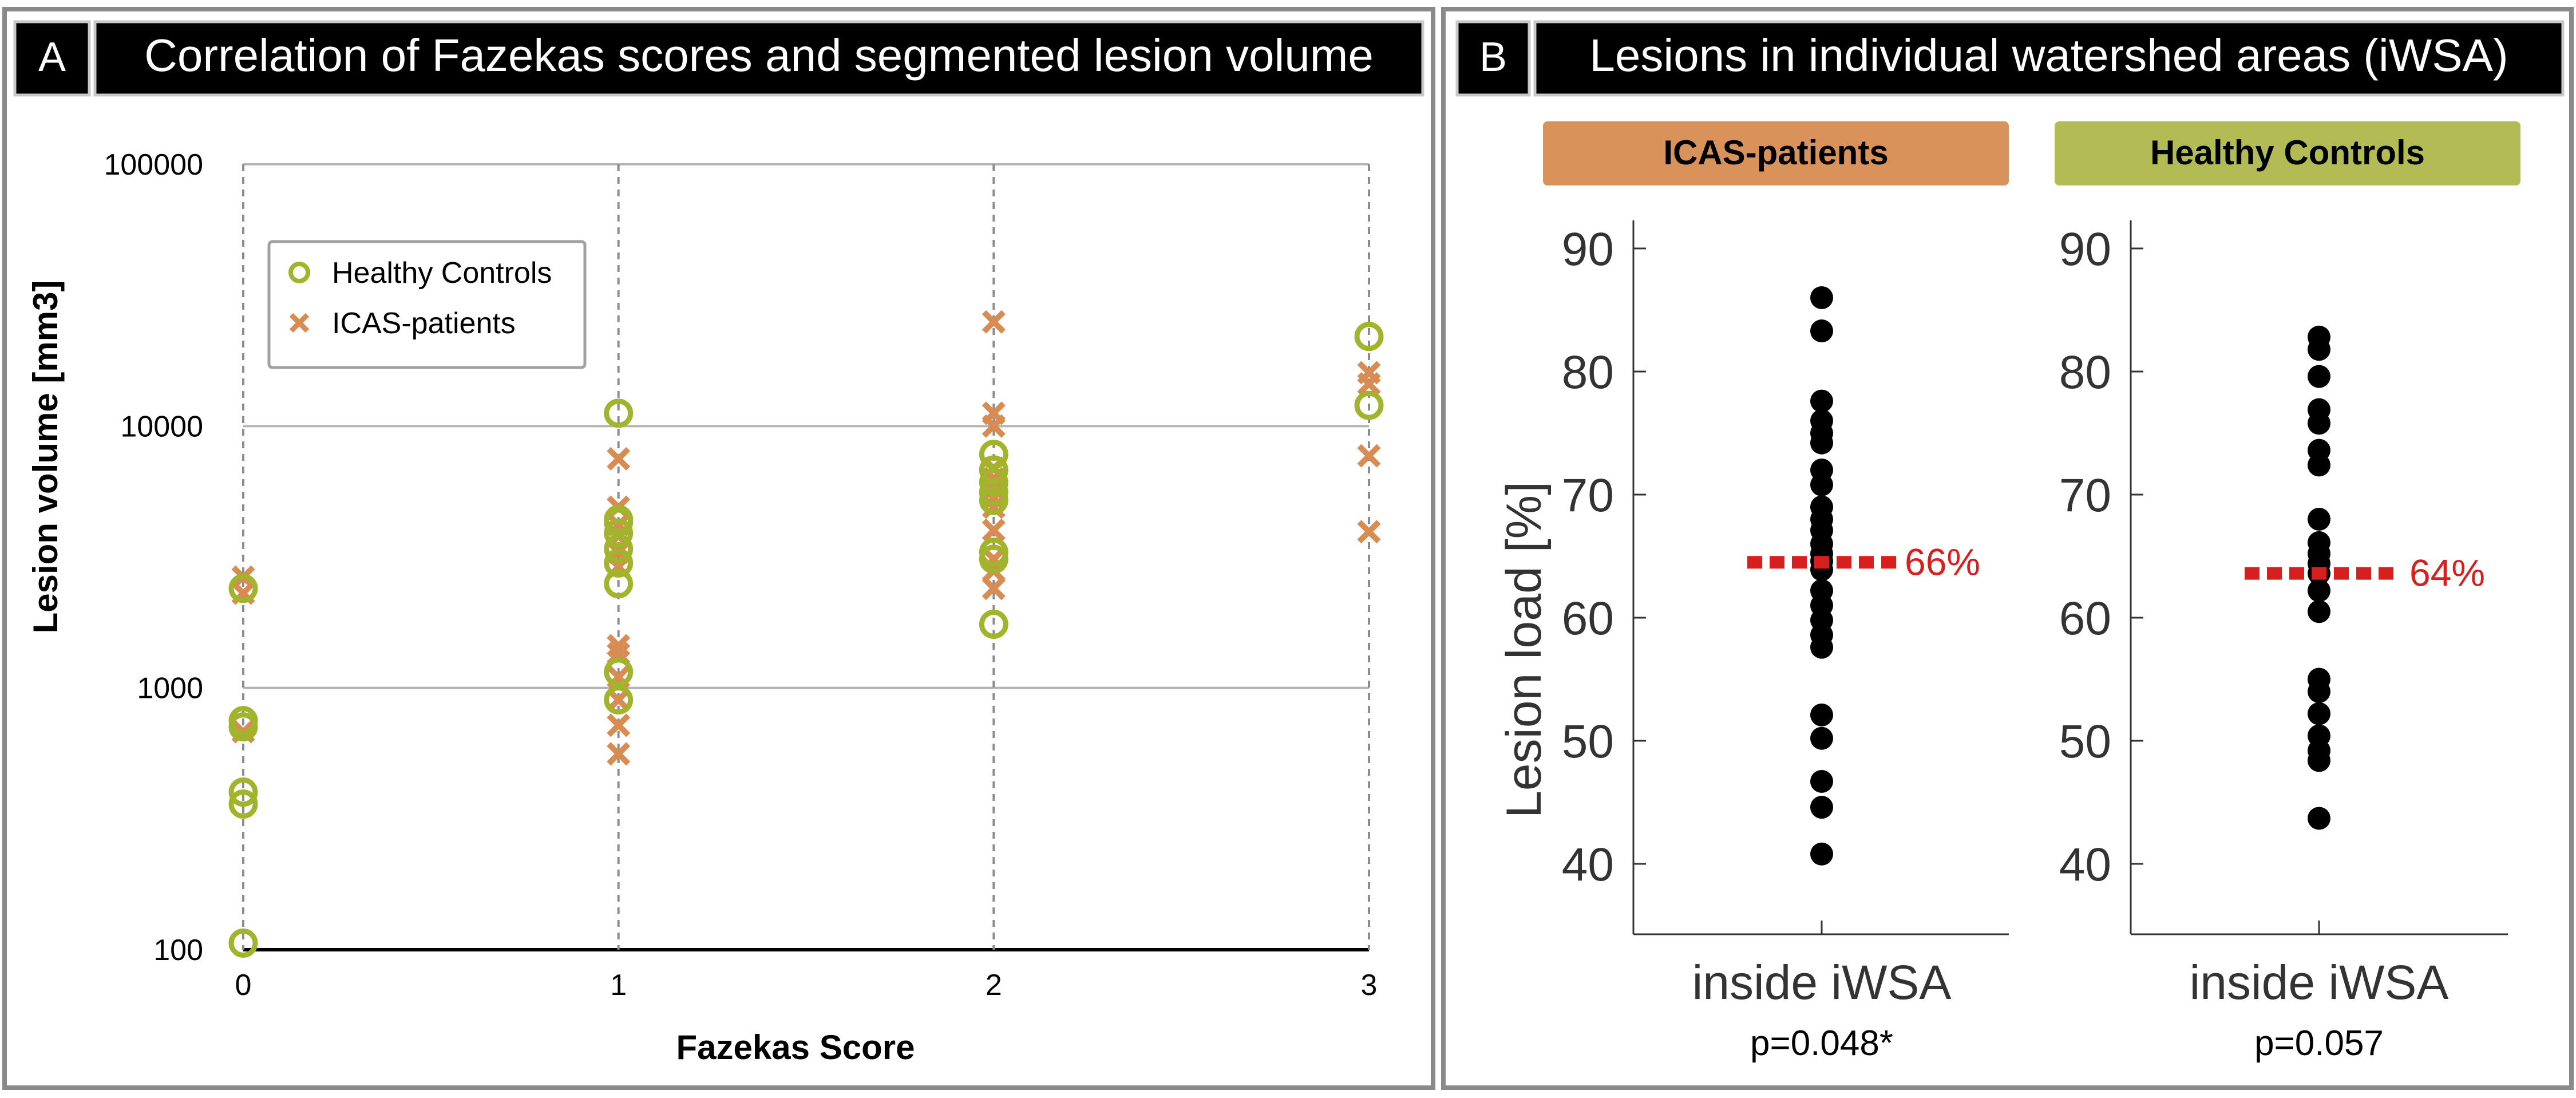 The image size is (2576, 1098). What do you see at coordinates (45, 457) in the screenshot?
I see `y-axis-label: Lesion volume [mm3]` at bounding box center [45, 457].